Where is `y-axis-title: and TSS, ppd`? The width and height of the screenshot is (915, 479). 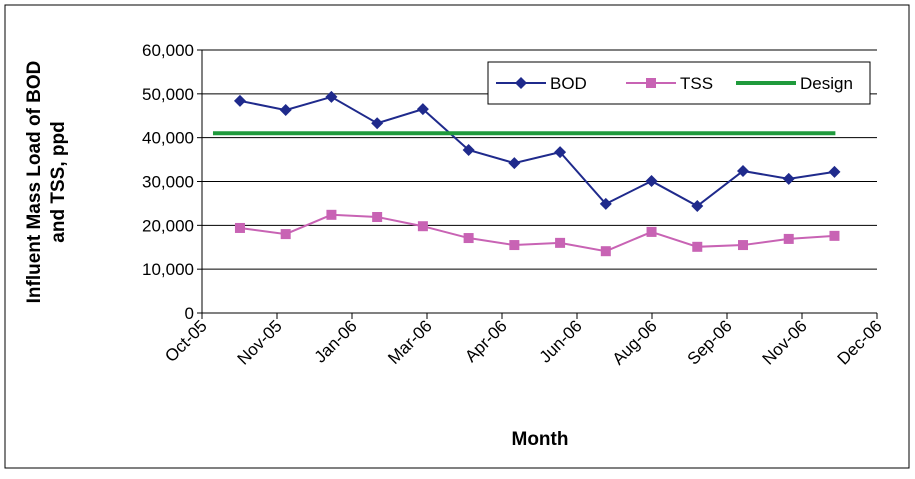
y-axis-title: and TSS, ppd is located at coordinates (58, 181).